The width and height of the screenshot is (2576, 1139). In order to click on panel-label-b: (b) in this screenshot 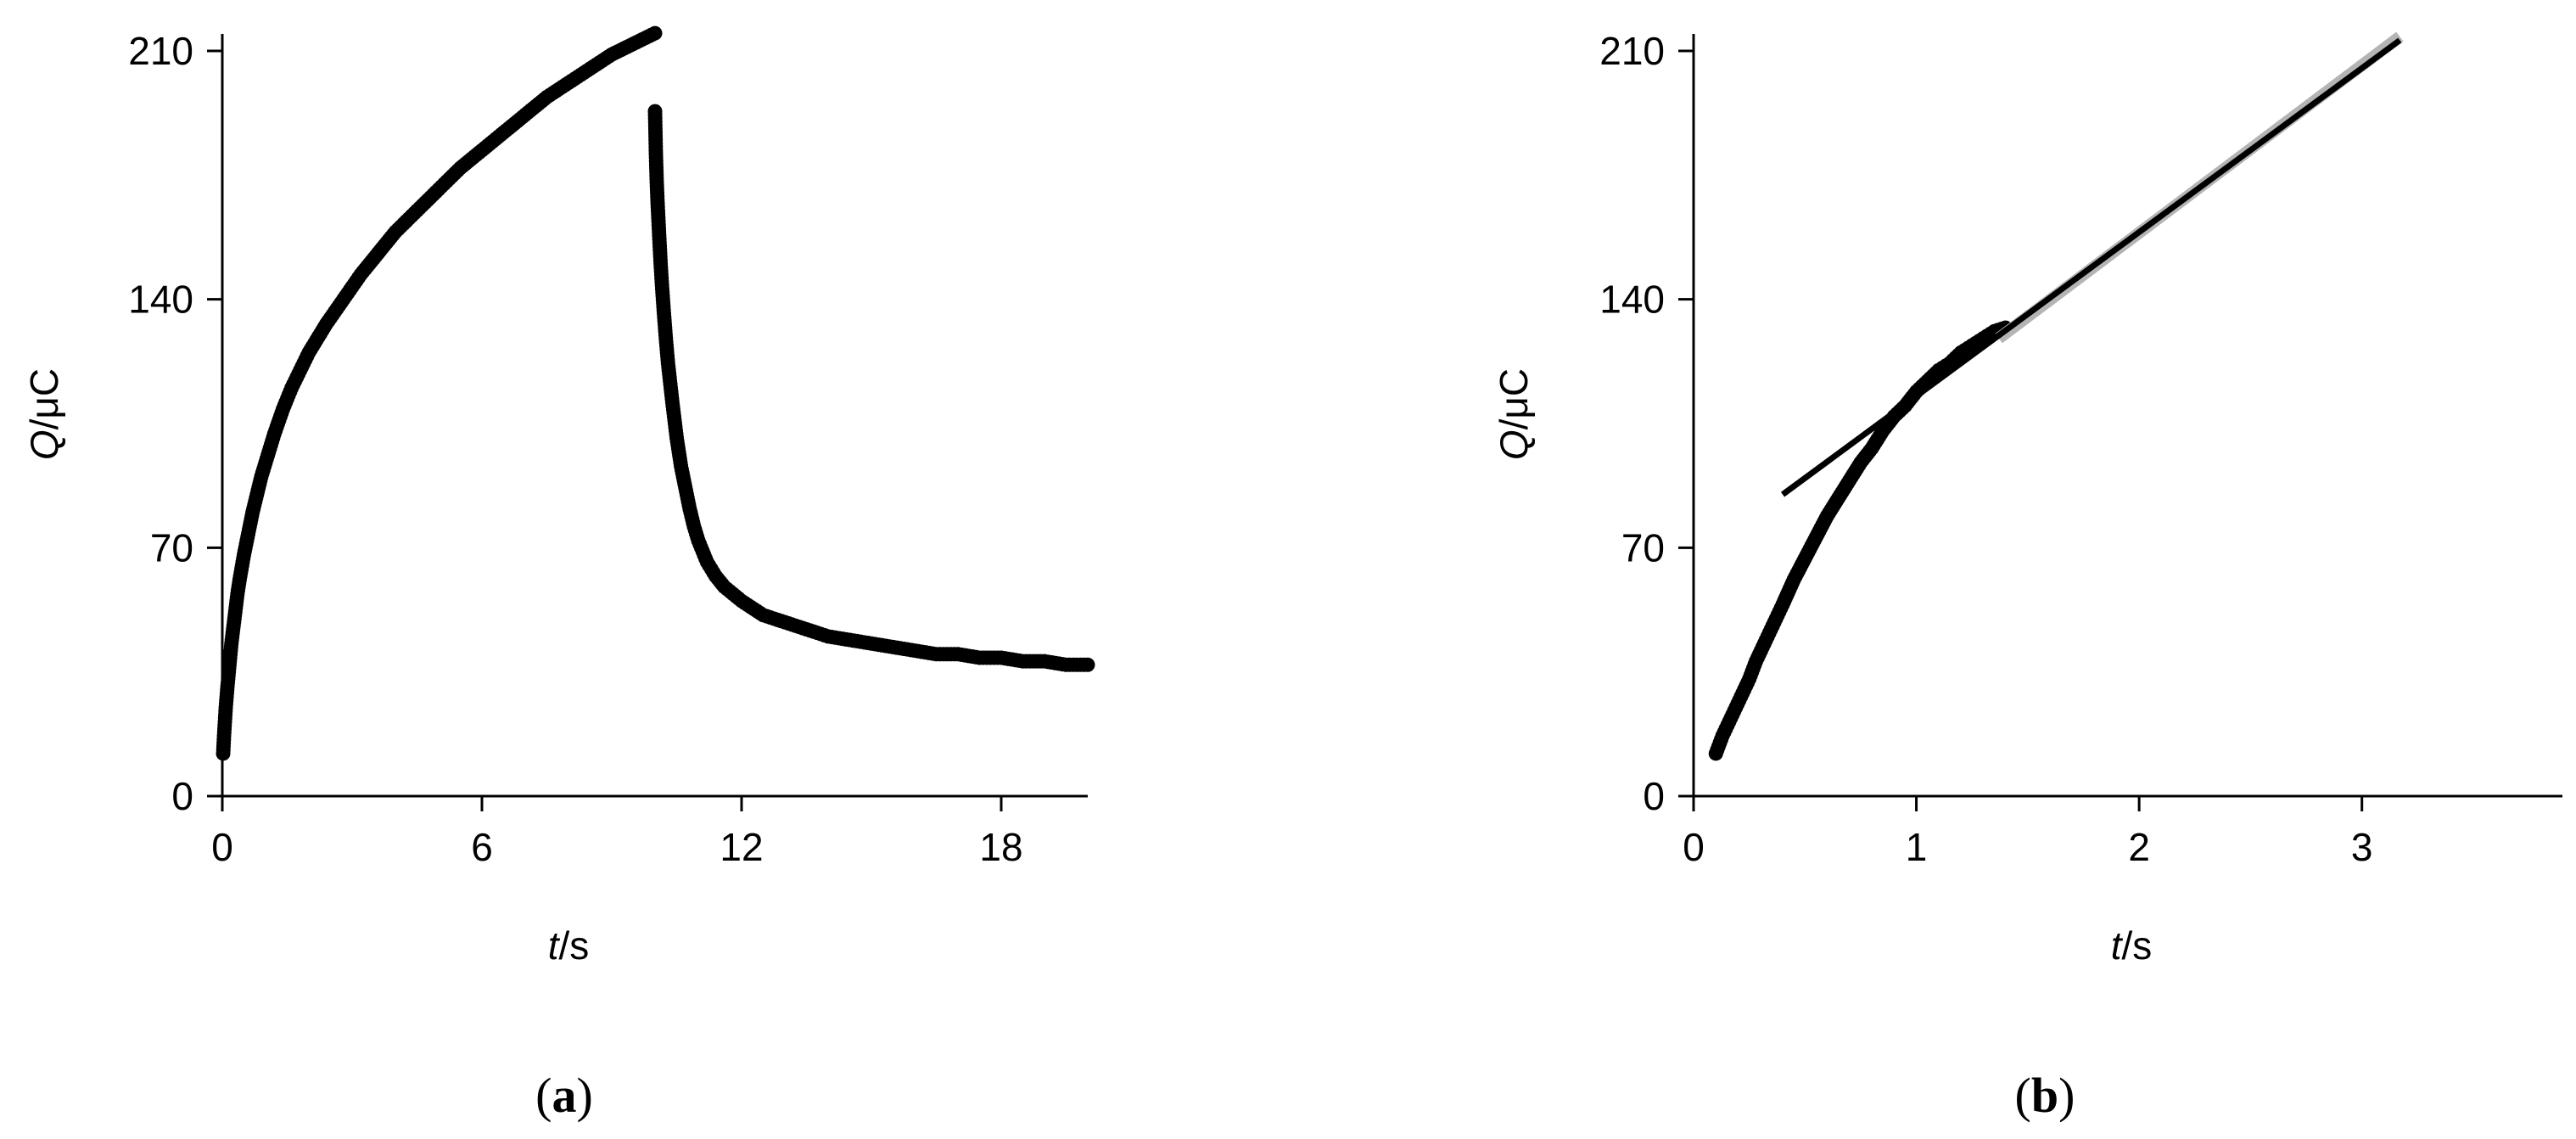, I will do `click(2045, 1095)`.